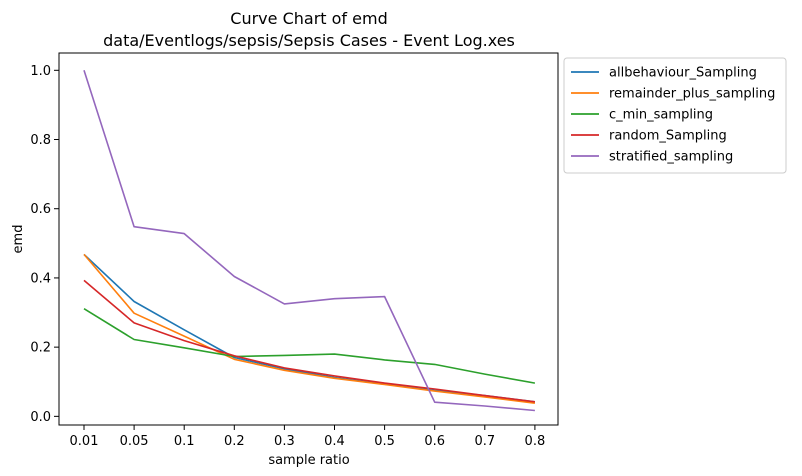  I want to click on x-tick-label: 0.6, so click(434, 441).